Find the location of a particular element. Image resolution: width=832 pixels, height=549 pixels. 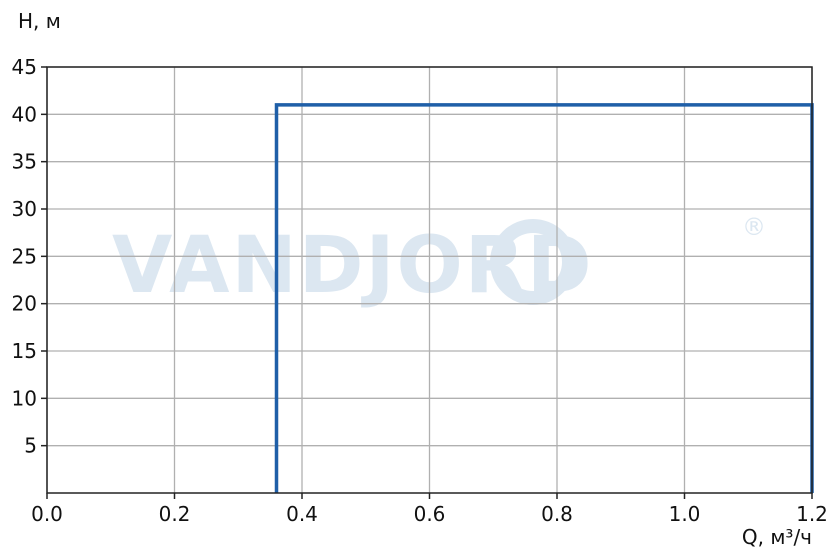

x-tick-label: 0.2 is located at coordinates (175, 514).